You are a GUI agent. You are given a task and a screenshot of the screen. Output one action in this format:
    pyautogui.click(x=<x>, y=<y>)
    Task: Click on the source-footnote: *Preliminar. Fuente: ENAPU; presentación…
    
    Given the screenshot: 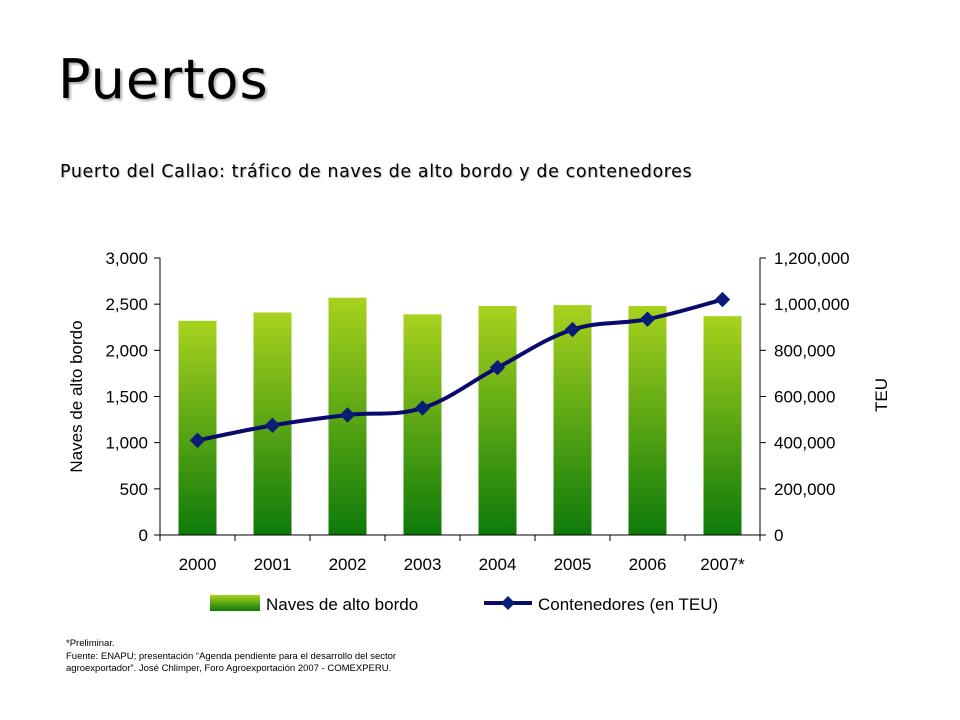 What is the action you would take?
    pyautogui.click(x=276, y=657)
    